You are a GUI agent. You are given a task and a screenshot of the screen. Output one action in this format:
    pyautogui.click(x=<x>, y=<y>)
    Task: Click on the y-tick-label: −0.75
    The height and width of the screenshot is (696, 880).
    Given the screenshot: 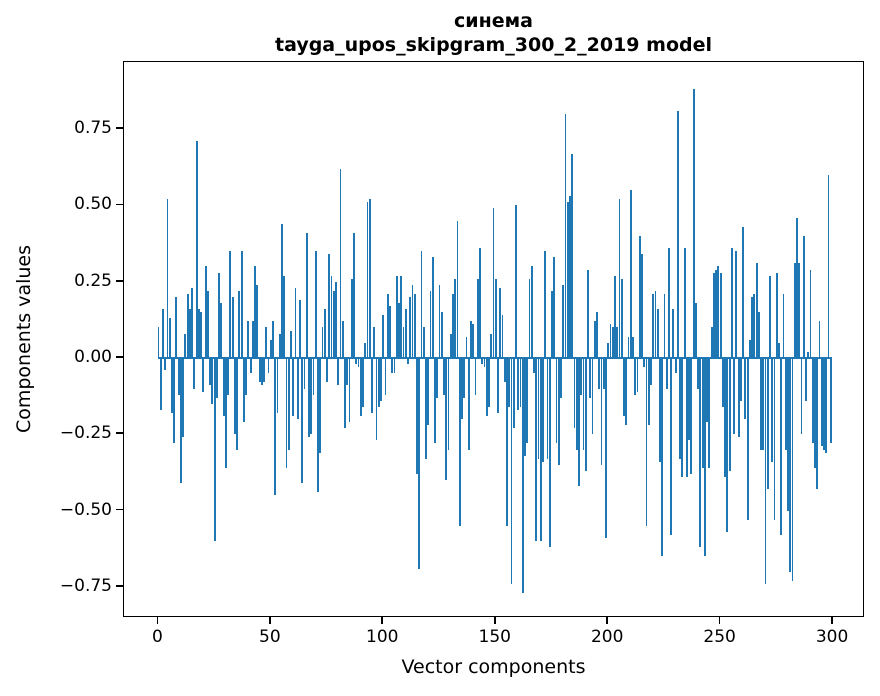 What is the action you would take?
    pyautogui.click(x=85, y=585)
    